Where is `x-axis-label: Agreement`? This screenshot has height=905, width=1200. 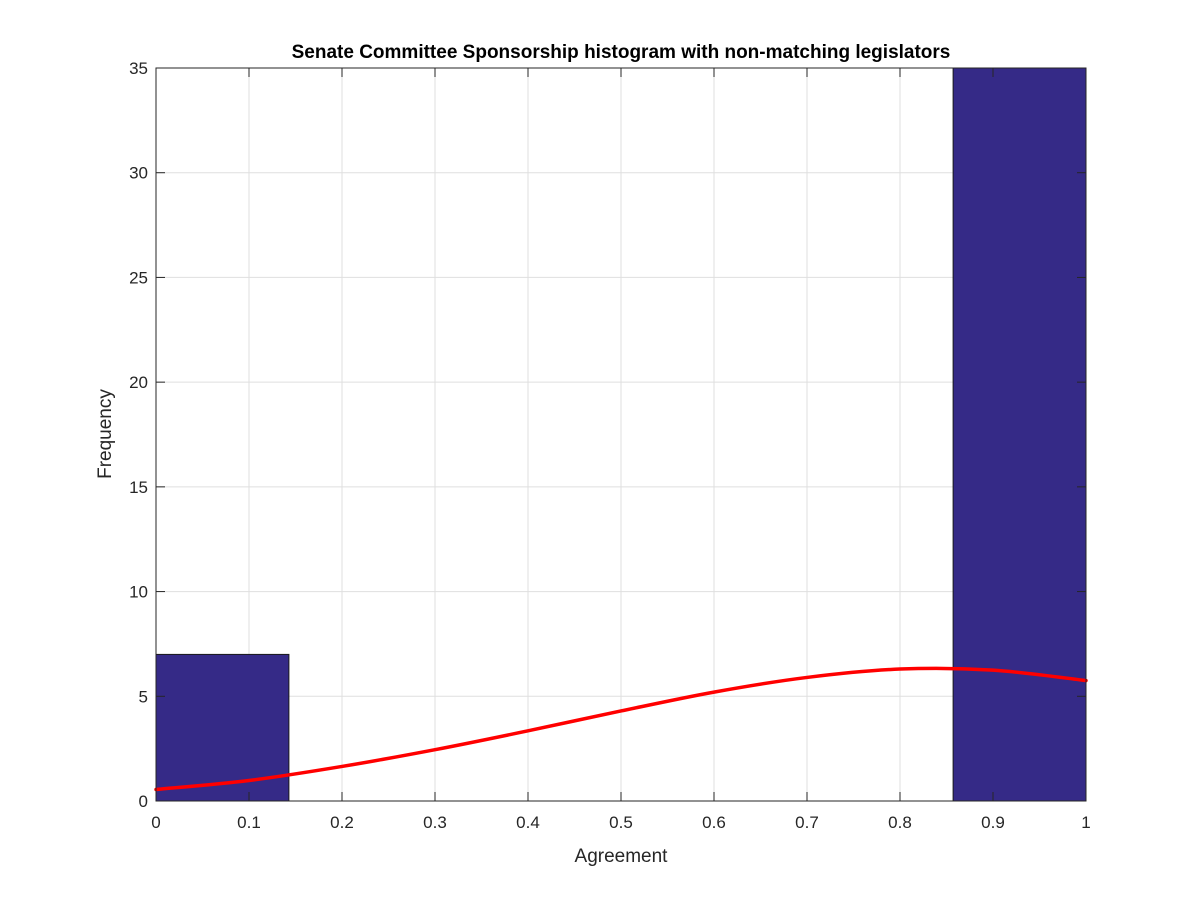 x-axis-label: Agreement is located at coordinates (622, 856).